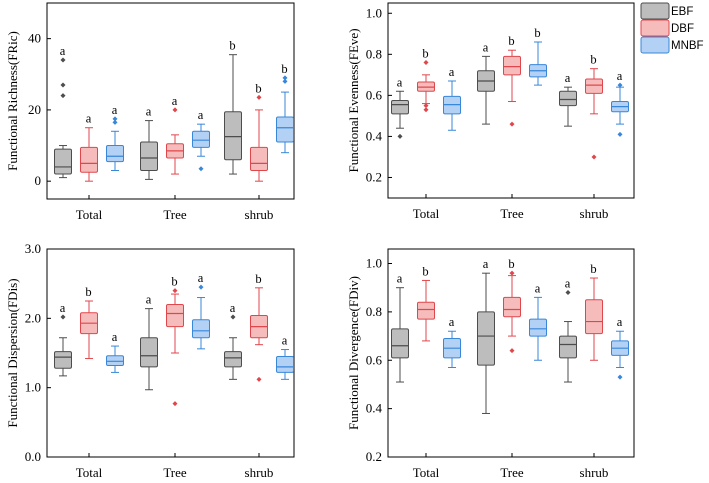  What do you see at coordinates (687, 46) in the screenshot?
I see `legend-label-mnbf: MNBF` at bounding box center [687, 46].